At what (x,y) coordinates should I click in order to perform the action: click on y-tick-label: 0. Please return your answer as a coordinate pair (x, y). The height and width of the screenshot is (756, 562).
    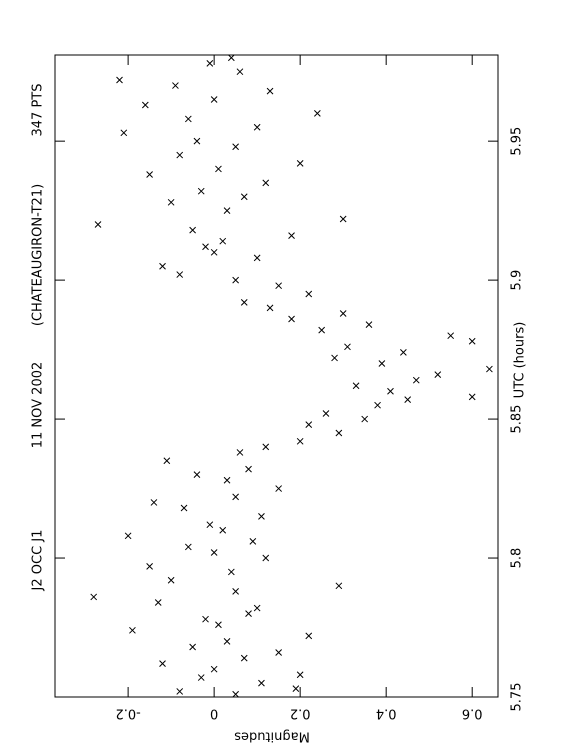
    Looking at the image, I should click on (214, 713).